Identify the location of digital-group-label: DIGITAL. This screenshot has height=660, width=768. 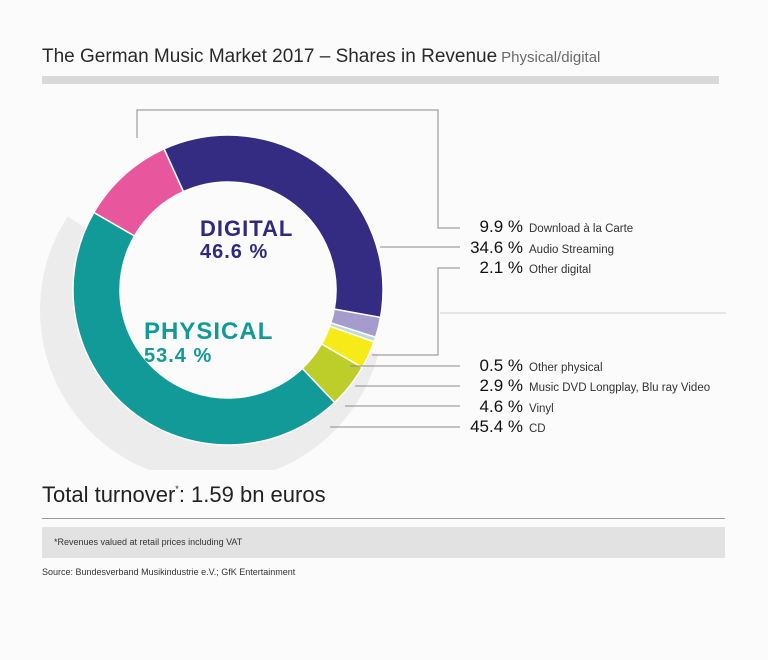
(246, 228).